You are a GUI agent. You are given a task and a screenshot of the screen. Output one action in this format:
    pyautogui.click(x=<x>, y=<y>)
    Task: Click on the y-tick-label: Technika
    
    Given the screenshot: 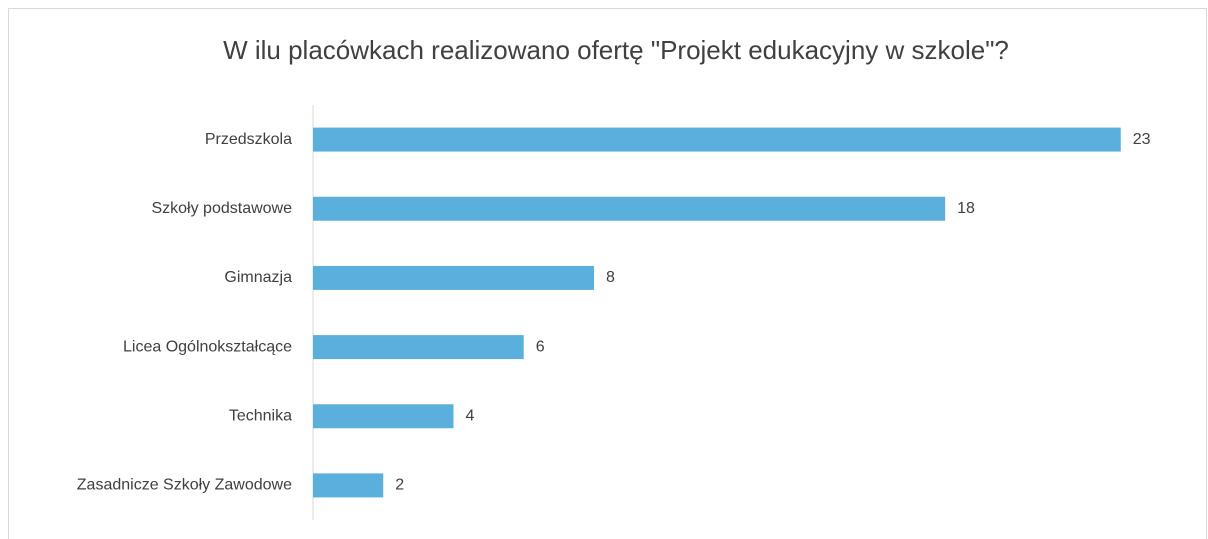 What is the action you would take?
    pyautogui.click(x=260, y=415)
    